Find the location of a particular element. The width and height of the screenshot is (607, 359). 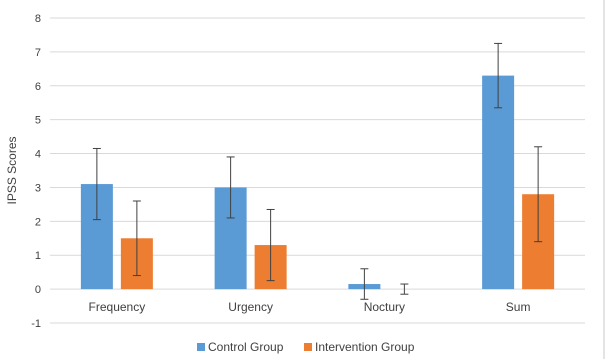

y-tick-label: 5 is located at coordinates (38, 121).